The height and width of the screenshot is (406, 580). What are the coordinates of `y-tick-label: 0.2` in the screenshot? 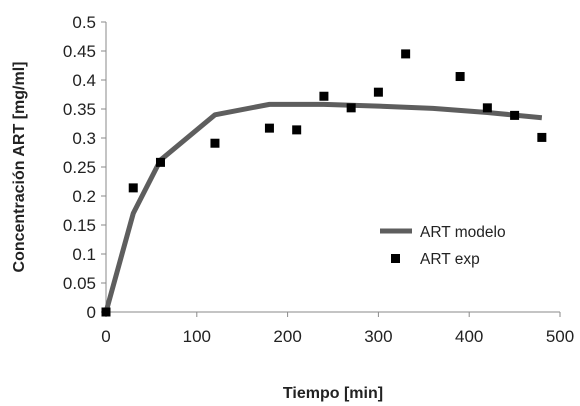 It's located at (84, 196).